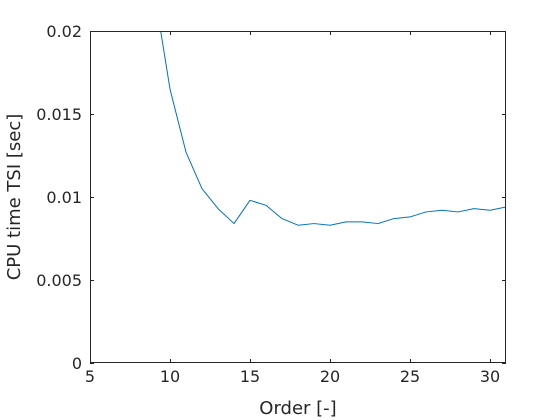  I want to click on x-tick-label: 25, so click(410, 376).